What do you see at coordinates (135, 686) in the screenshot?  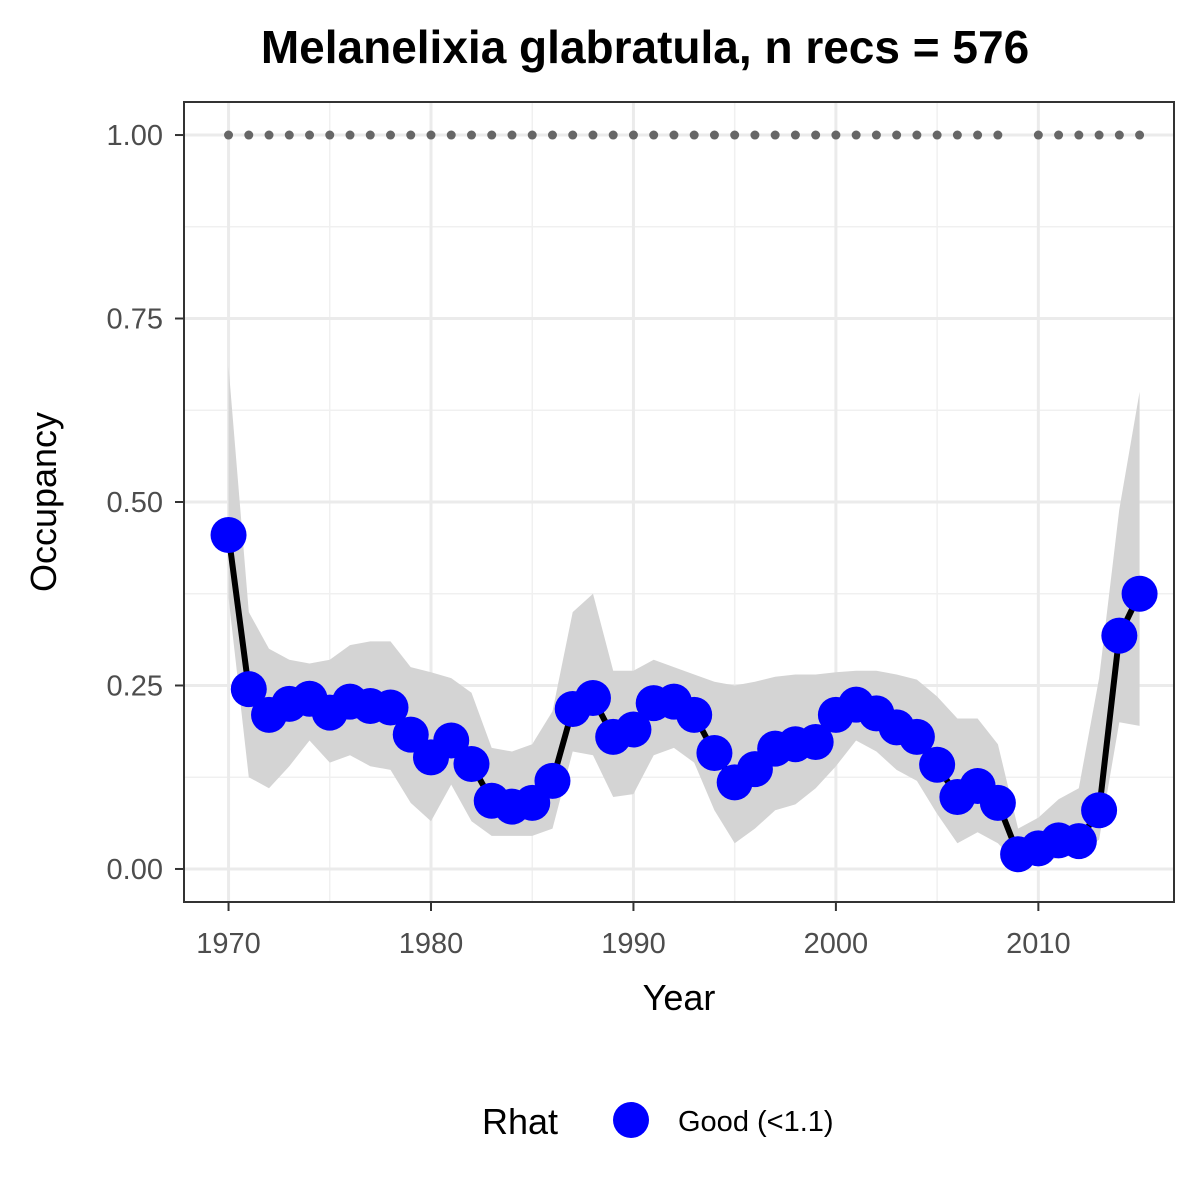 I see `y-tick-label: 0.25` at bounding box center [135, 686].